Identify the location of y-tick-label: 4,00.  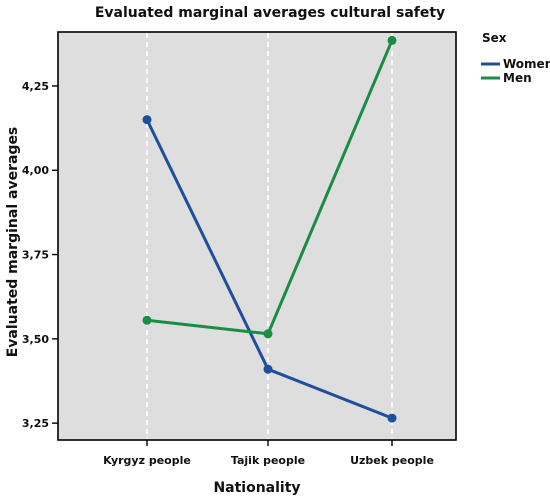
(35, 170).